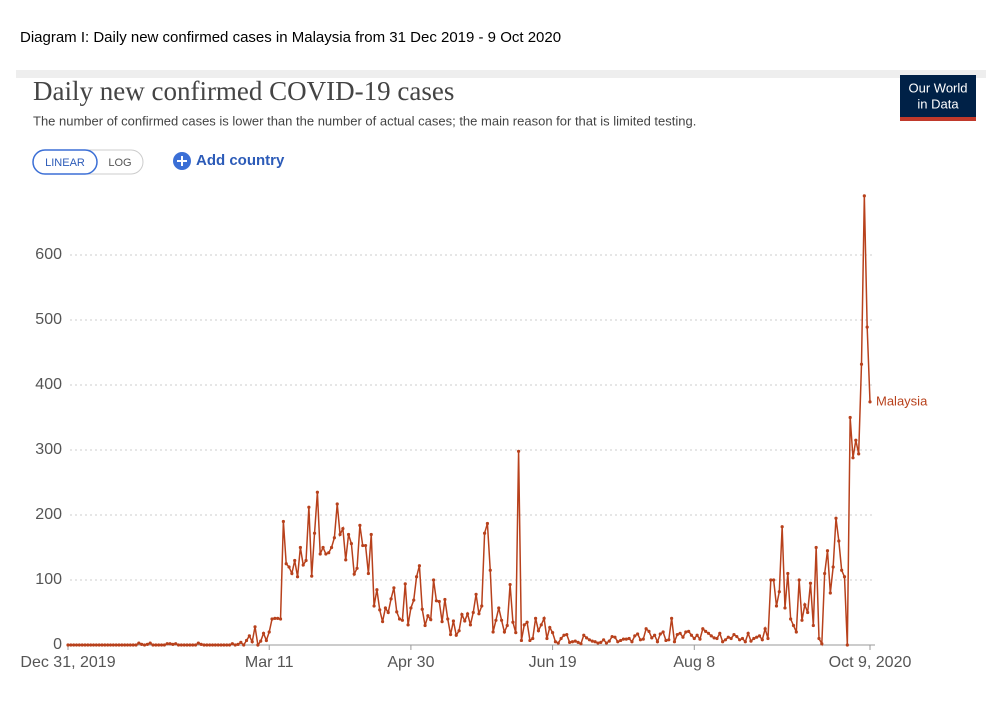  I want to click on y-tick-label: 300, so click(48, 449).